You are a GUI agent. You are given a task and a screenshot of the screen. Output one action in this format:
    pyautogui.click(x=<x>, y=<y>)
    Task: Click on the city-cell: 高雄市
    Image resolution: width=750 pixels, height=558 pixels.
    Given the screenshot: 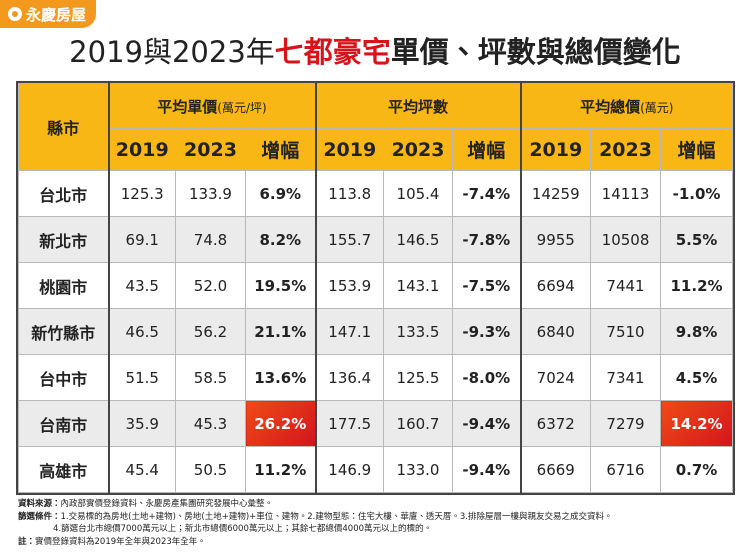 What is the action you would take?
    pyautogui.click(x=63, y=469)
    